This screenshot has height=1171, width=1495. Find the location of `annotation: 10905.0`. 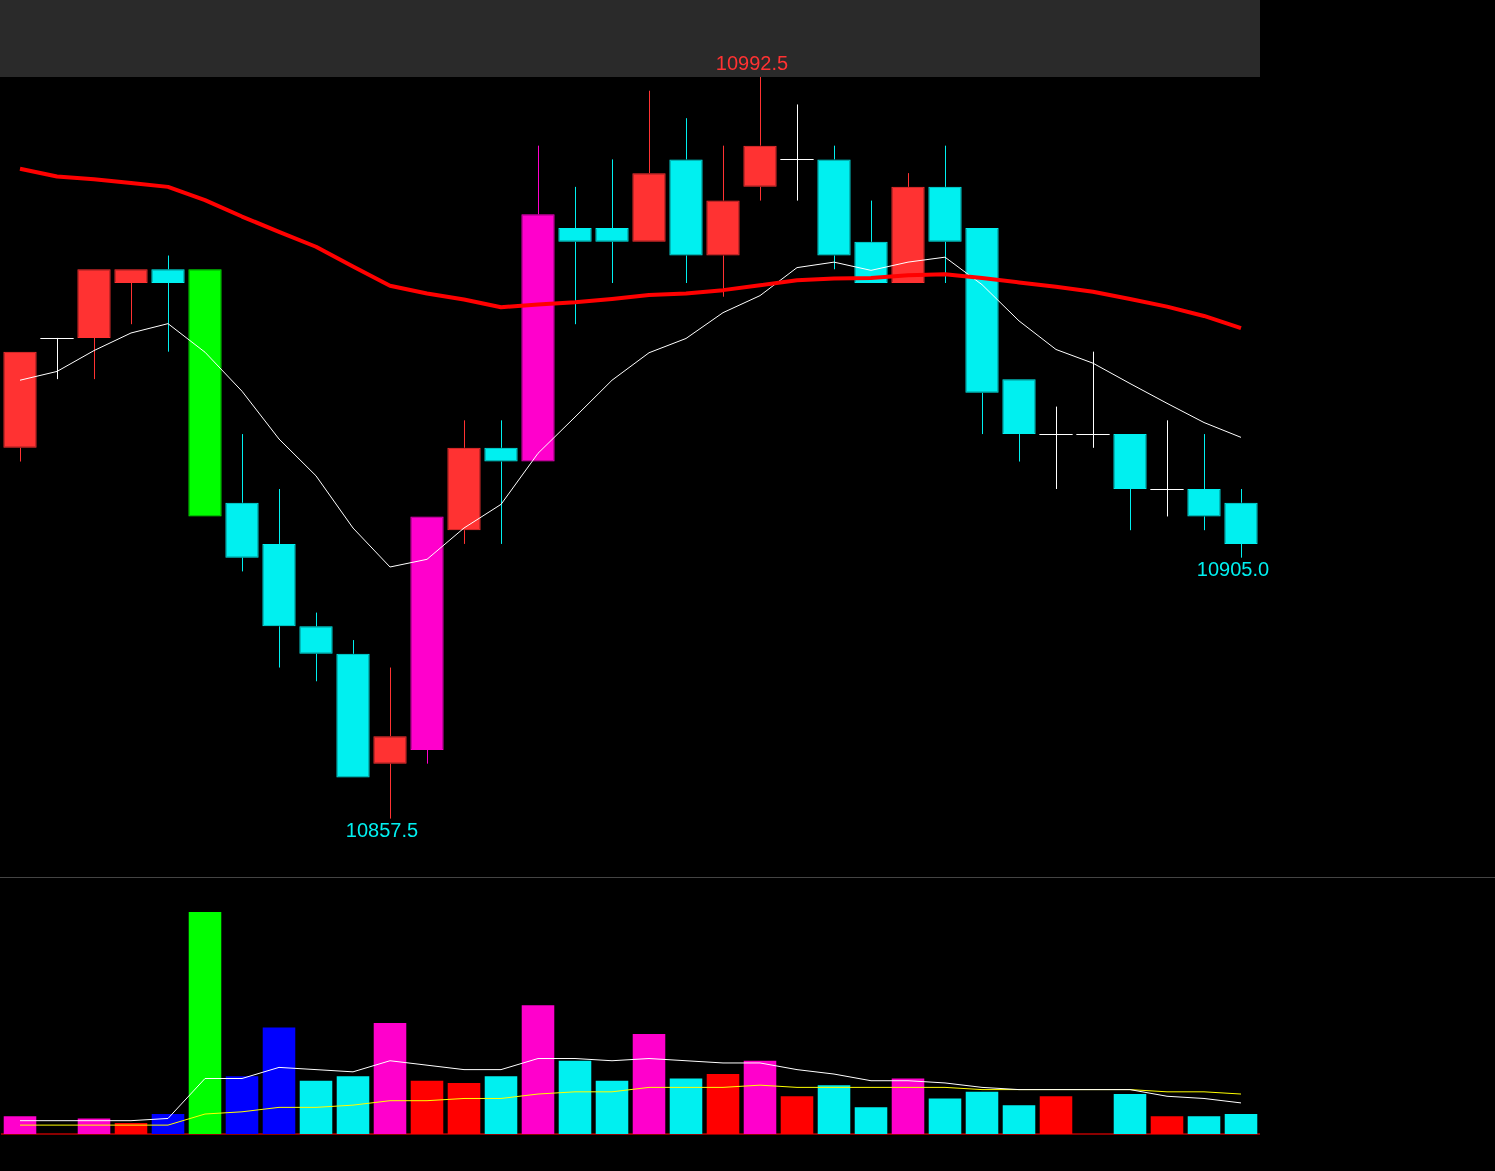

annotation: 10905.0 is located at coordinates (1233, 569).